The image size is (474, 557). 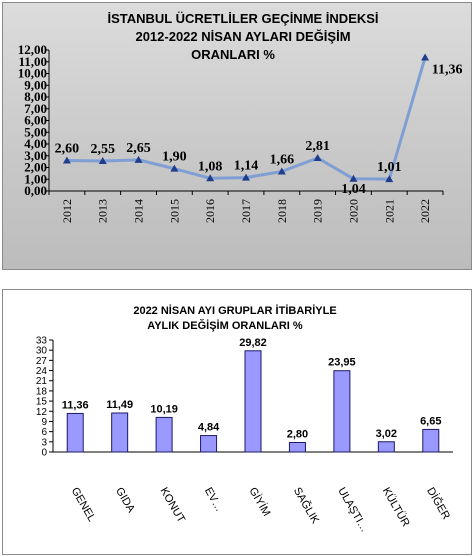 What do you see at coordinates (173, 506) in the screenshot?
I see `x-tick-label: KONUT` at bounding box center [173, 506].